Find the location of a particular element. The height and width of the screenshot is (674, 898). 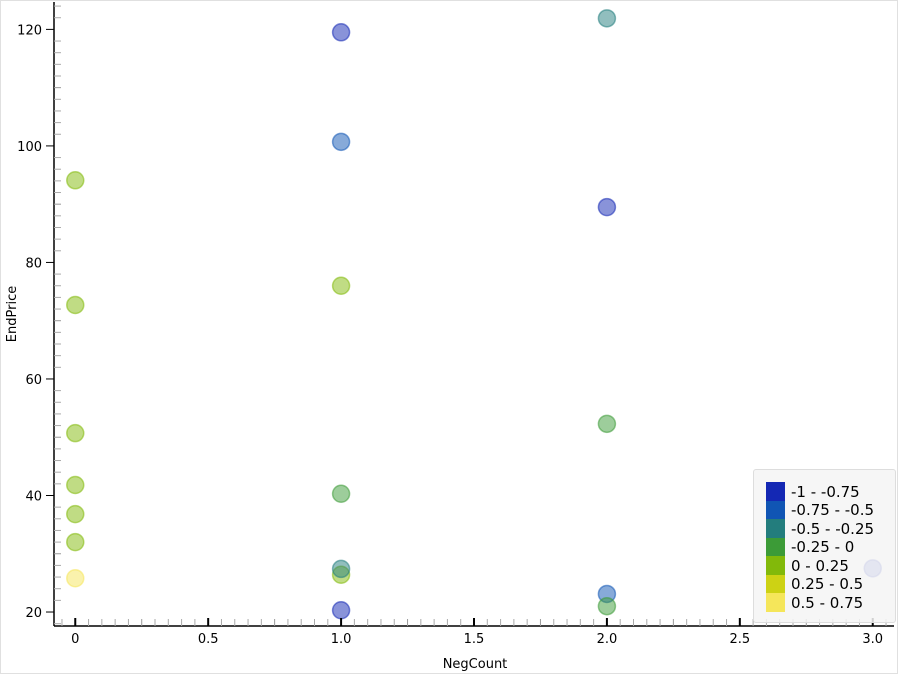

y-tick-label: 120 is located at coordinates (29, 30).